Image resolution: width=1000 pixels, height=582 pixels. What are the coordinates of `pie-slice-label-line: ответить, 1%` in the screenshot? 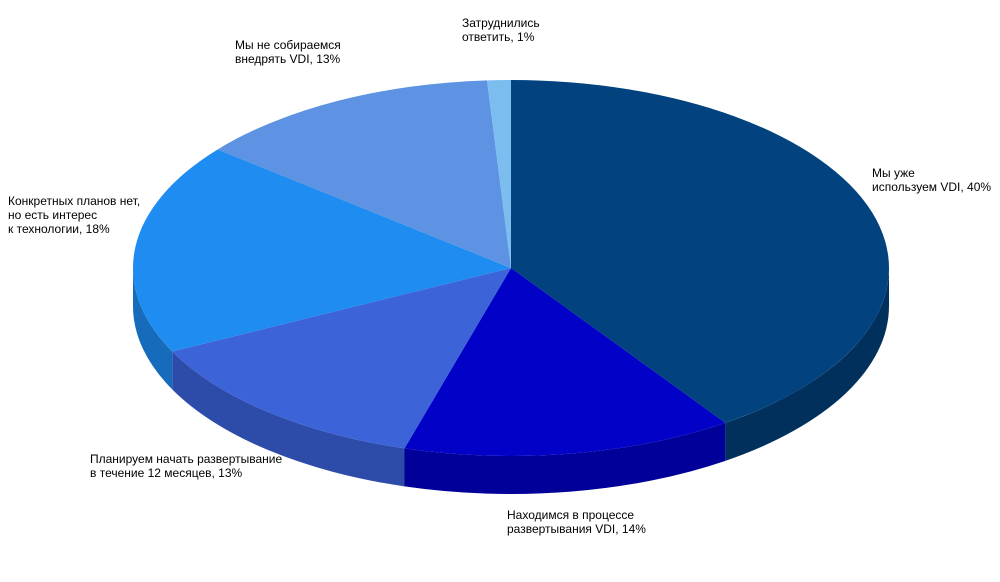 It's located at (498, 37).